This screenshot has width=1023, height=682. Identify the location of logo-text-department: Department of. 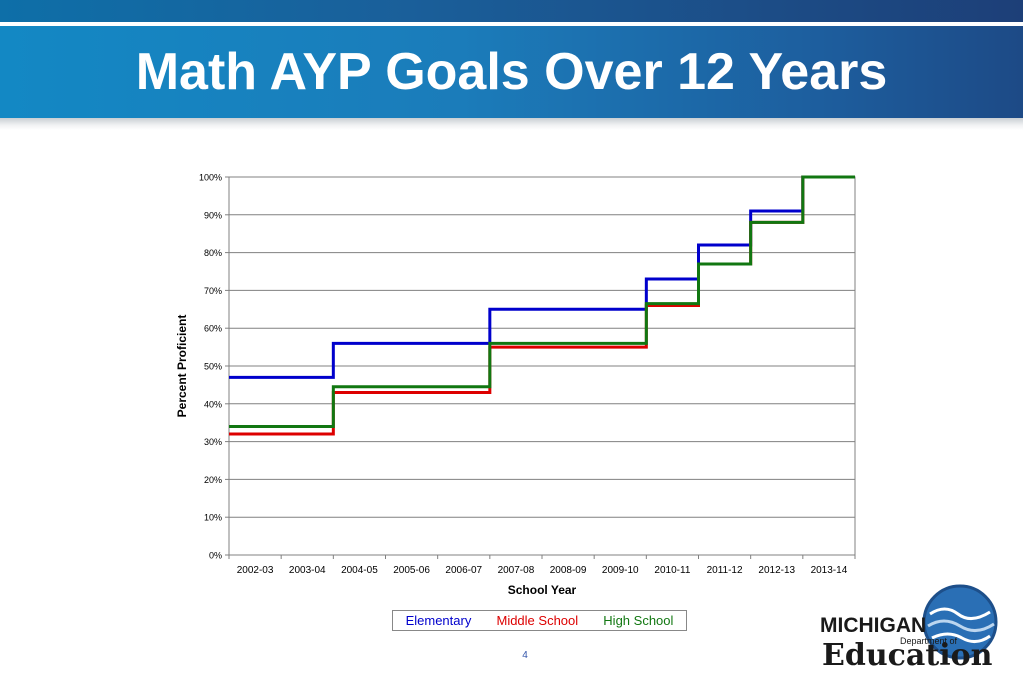
(929, 641).